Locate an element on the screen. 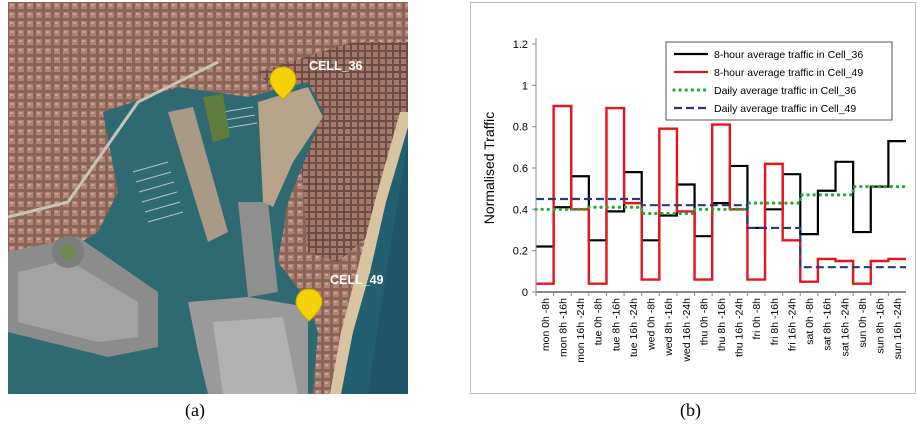 This screenshot has height=425, width=920. x-tick-label: sat 8h -16h is located at coordinates (828, 324).